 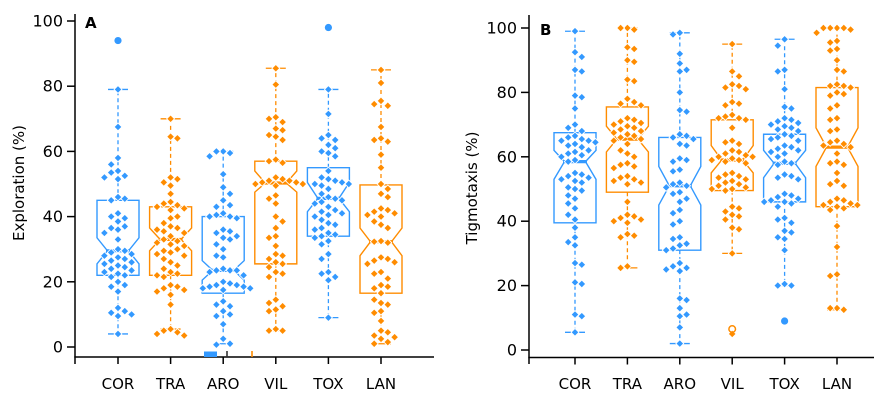 I want to click on panel-b-group-aro: ARO, so click(x=680, y=210).